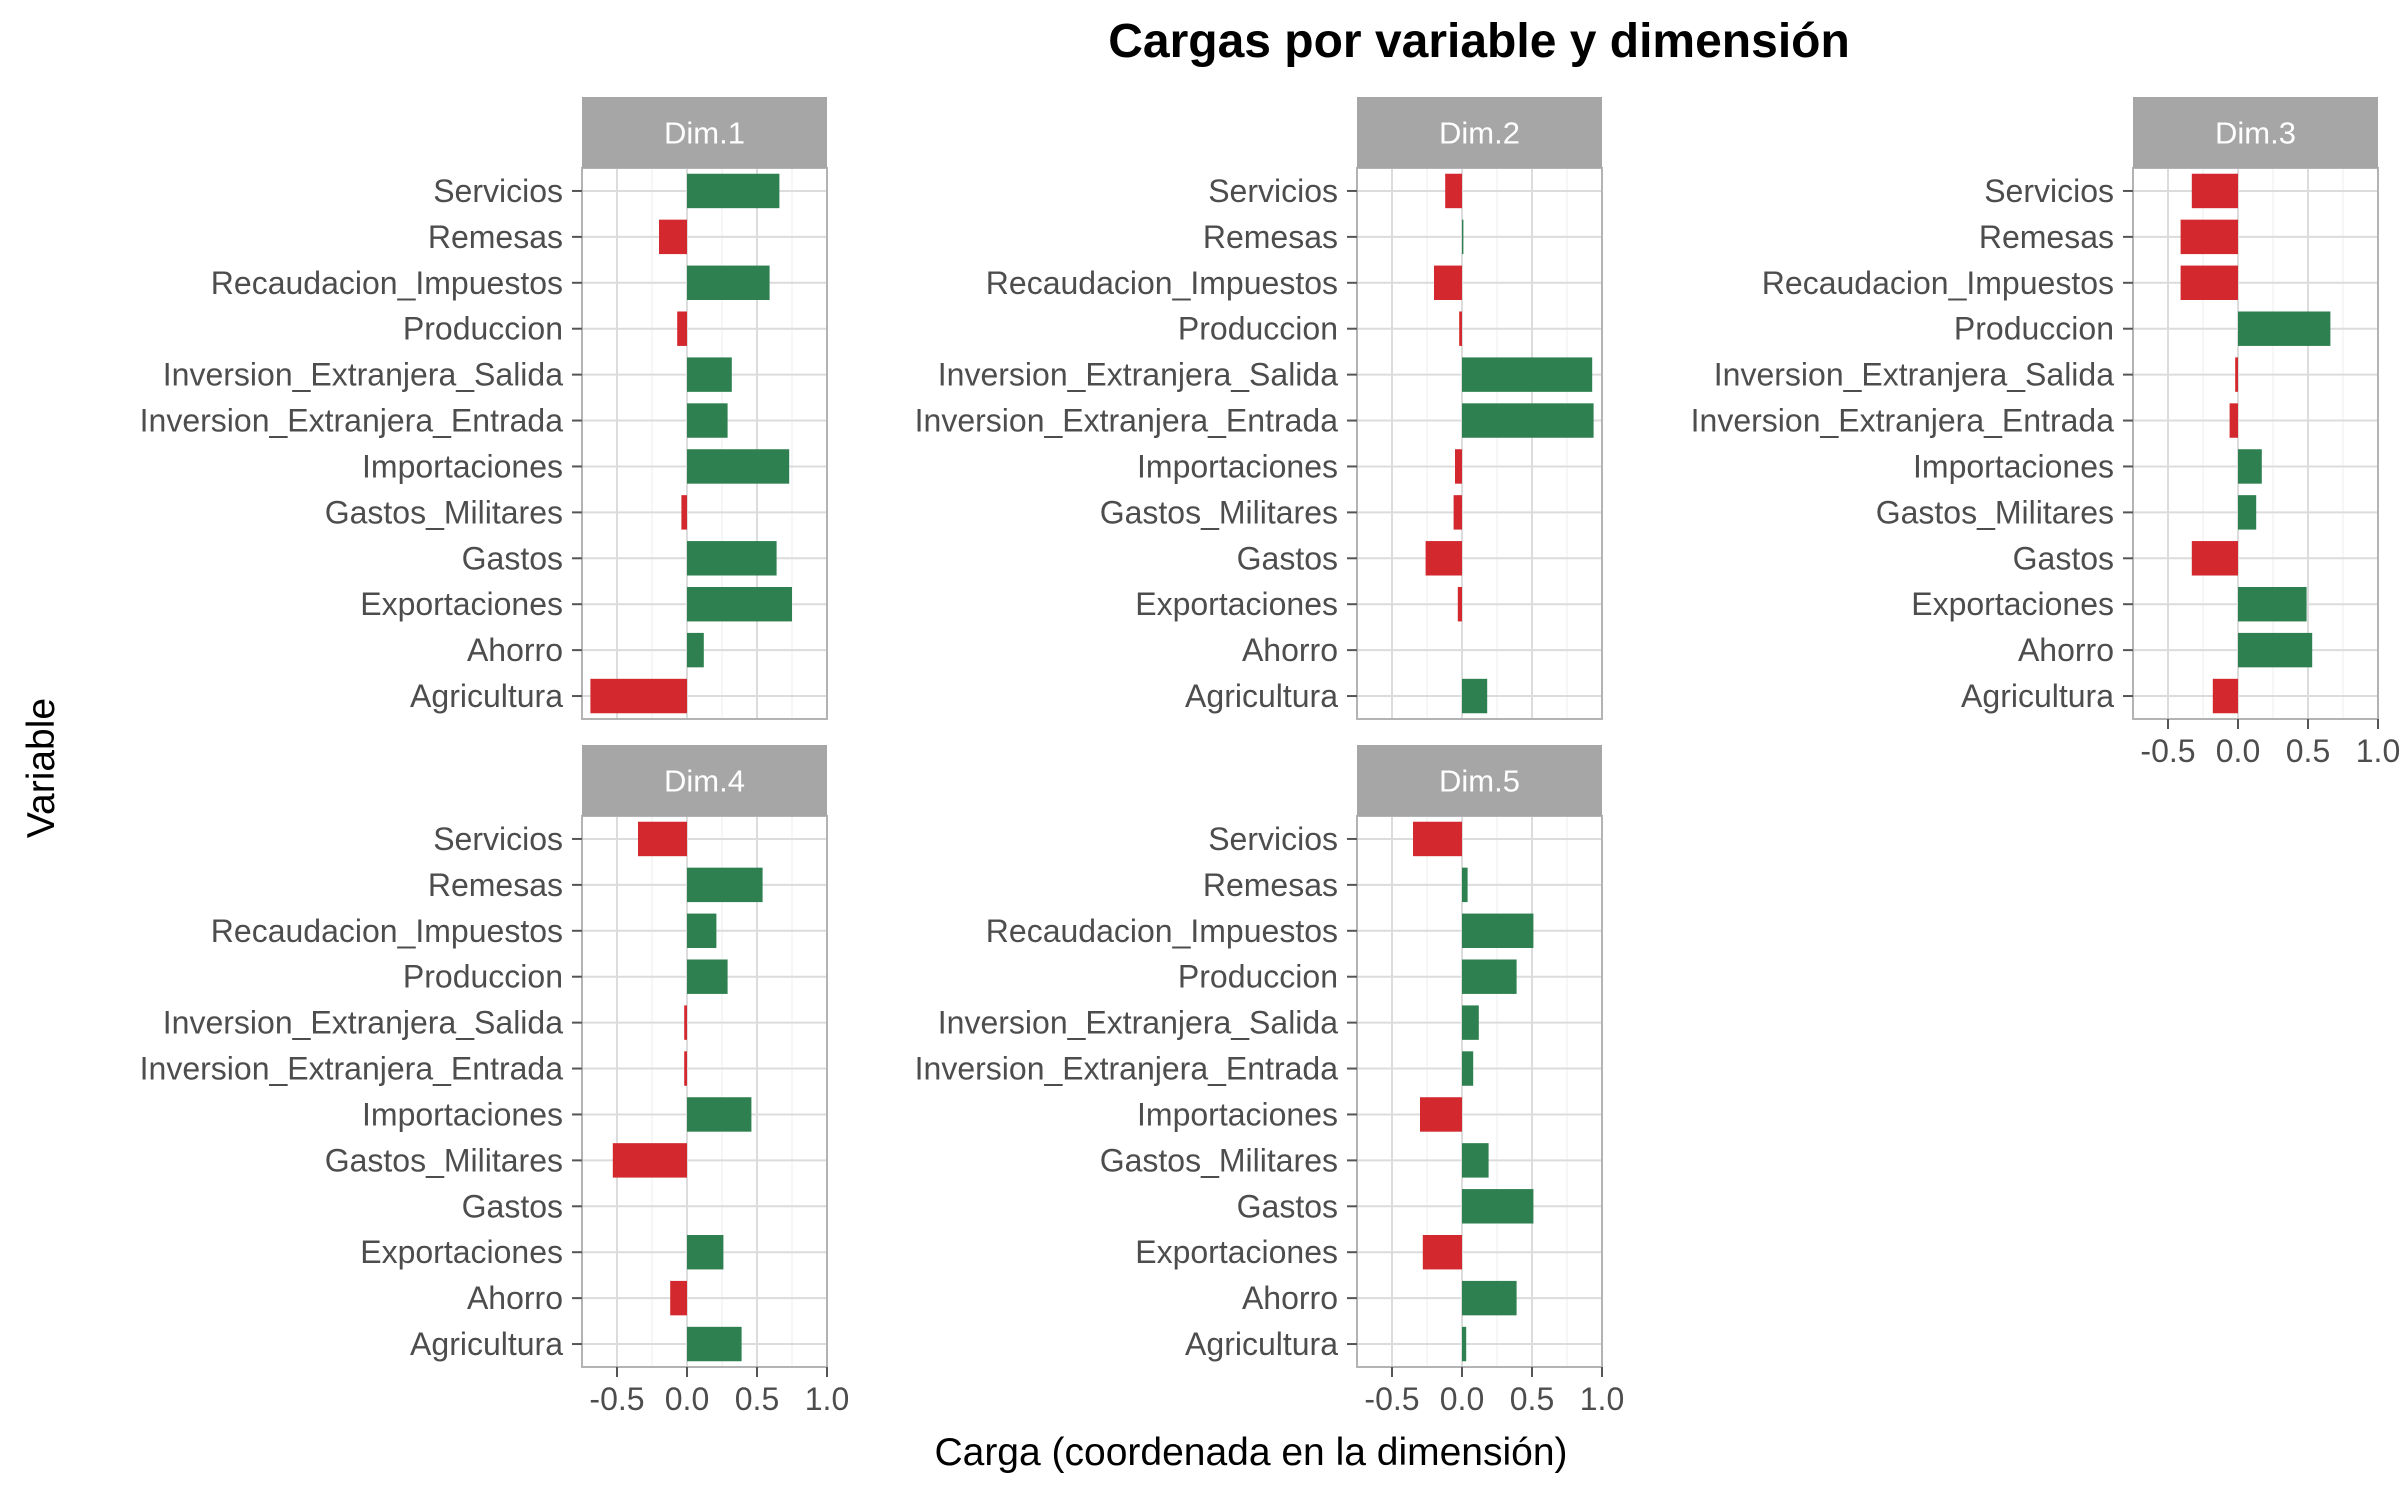 This screenshot has height=1505, width=2400. I want to click on facet-strip-label: Dim.4, so click(704, 781).